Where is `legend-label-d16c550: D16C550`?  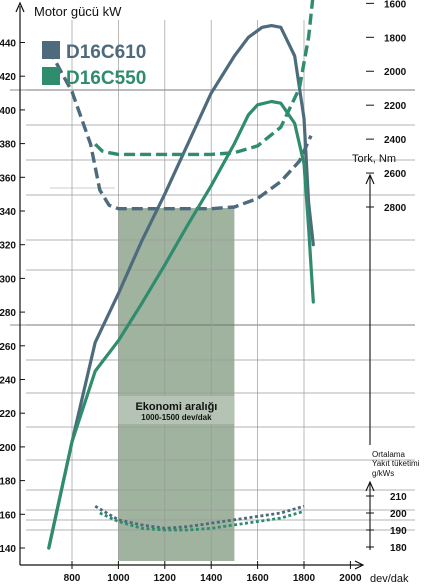 legend-label-d16c550: D16C550 is located at coordinates (106, 78).